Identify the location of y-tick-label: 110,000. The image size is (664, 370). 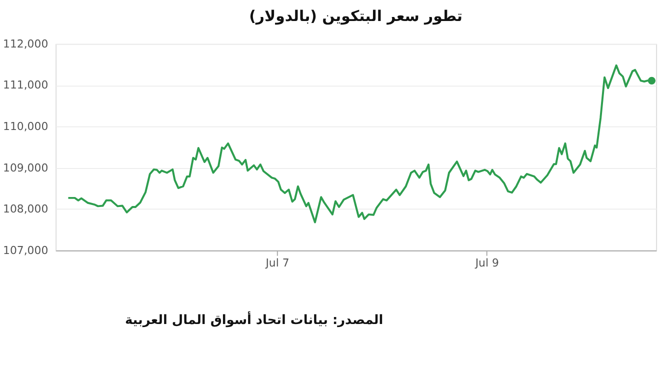
(25, 126).